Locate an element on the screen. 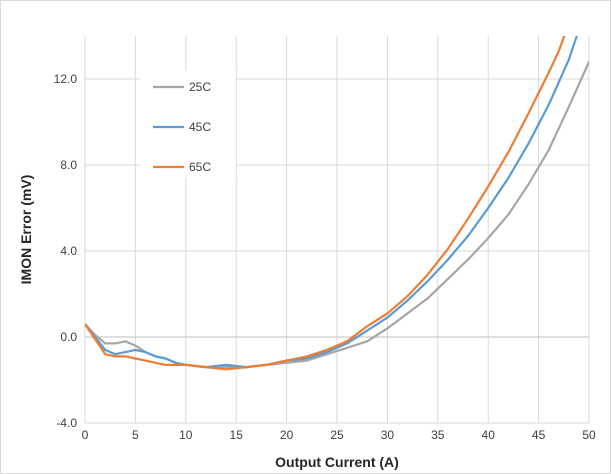 The height and width of the screenshot is (474, 611). x-tick-label: 35 is located at coordinates (438, 435).